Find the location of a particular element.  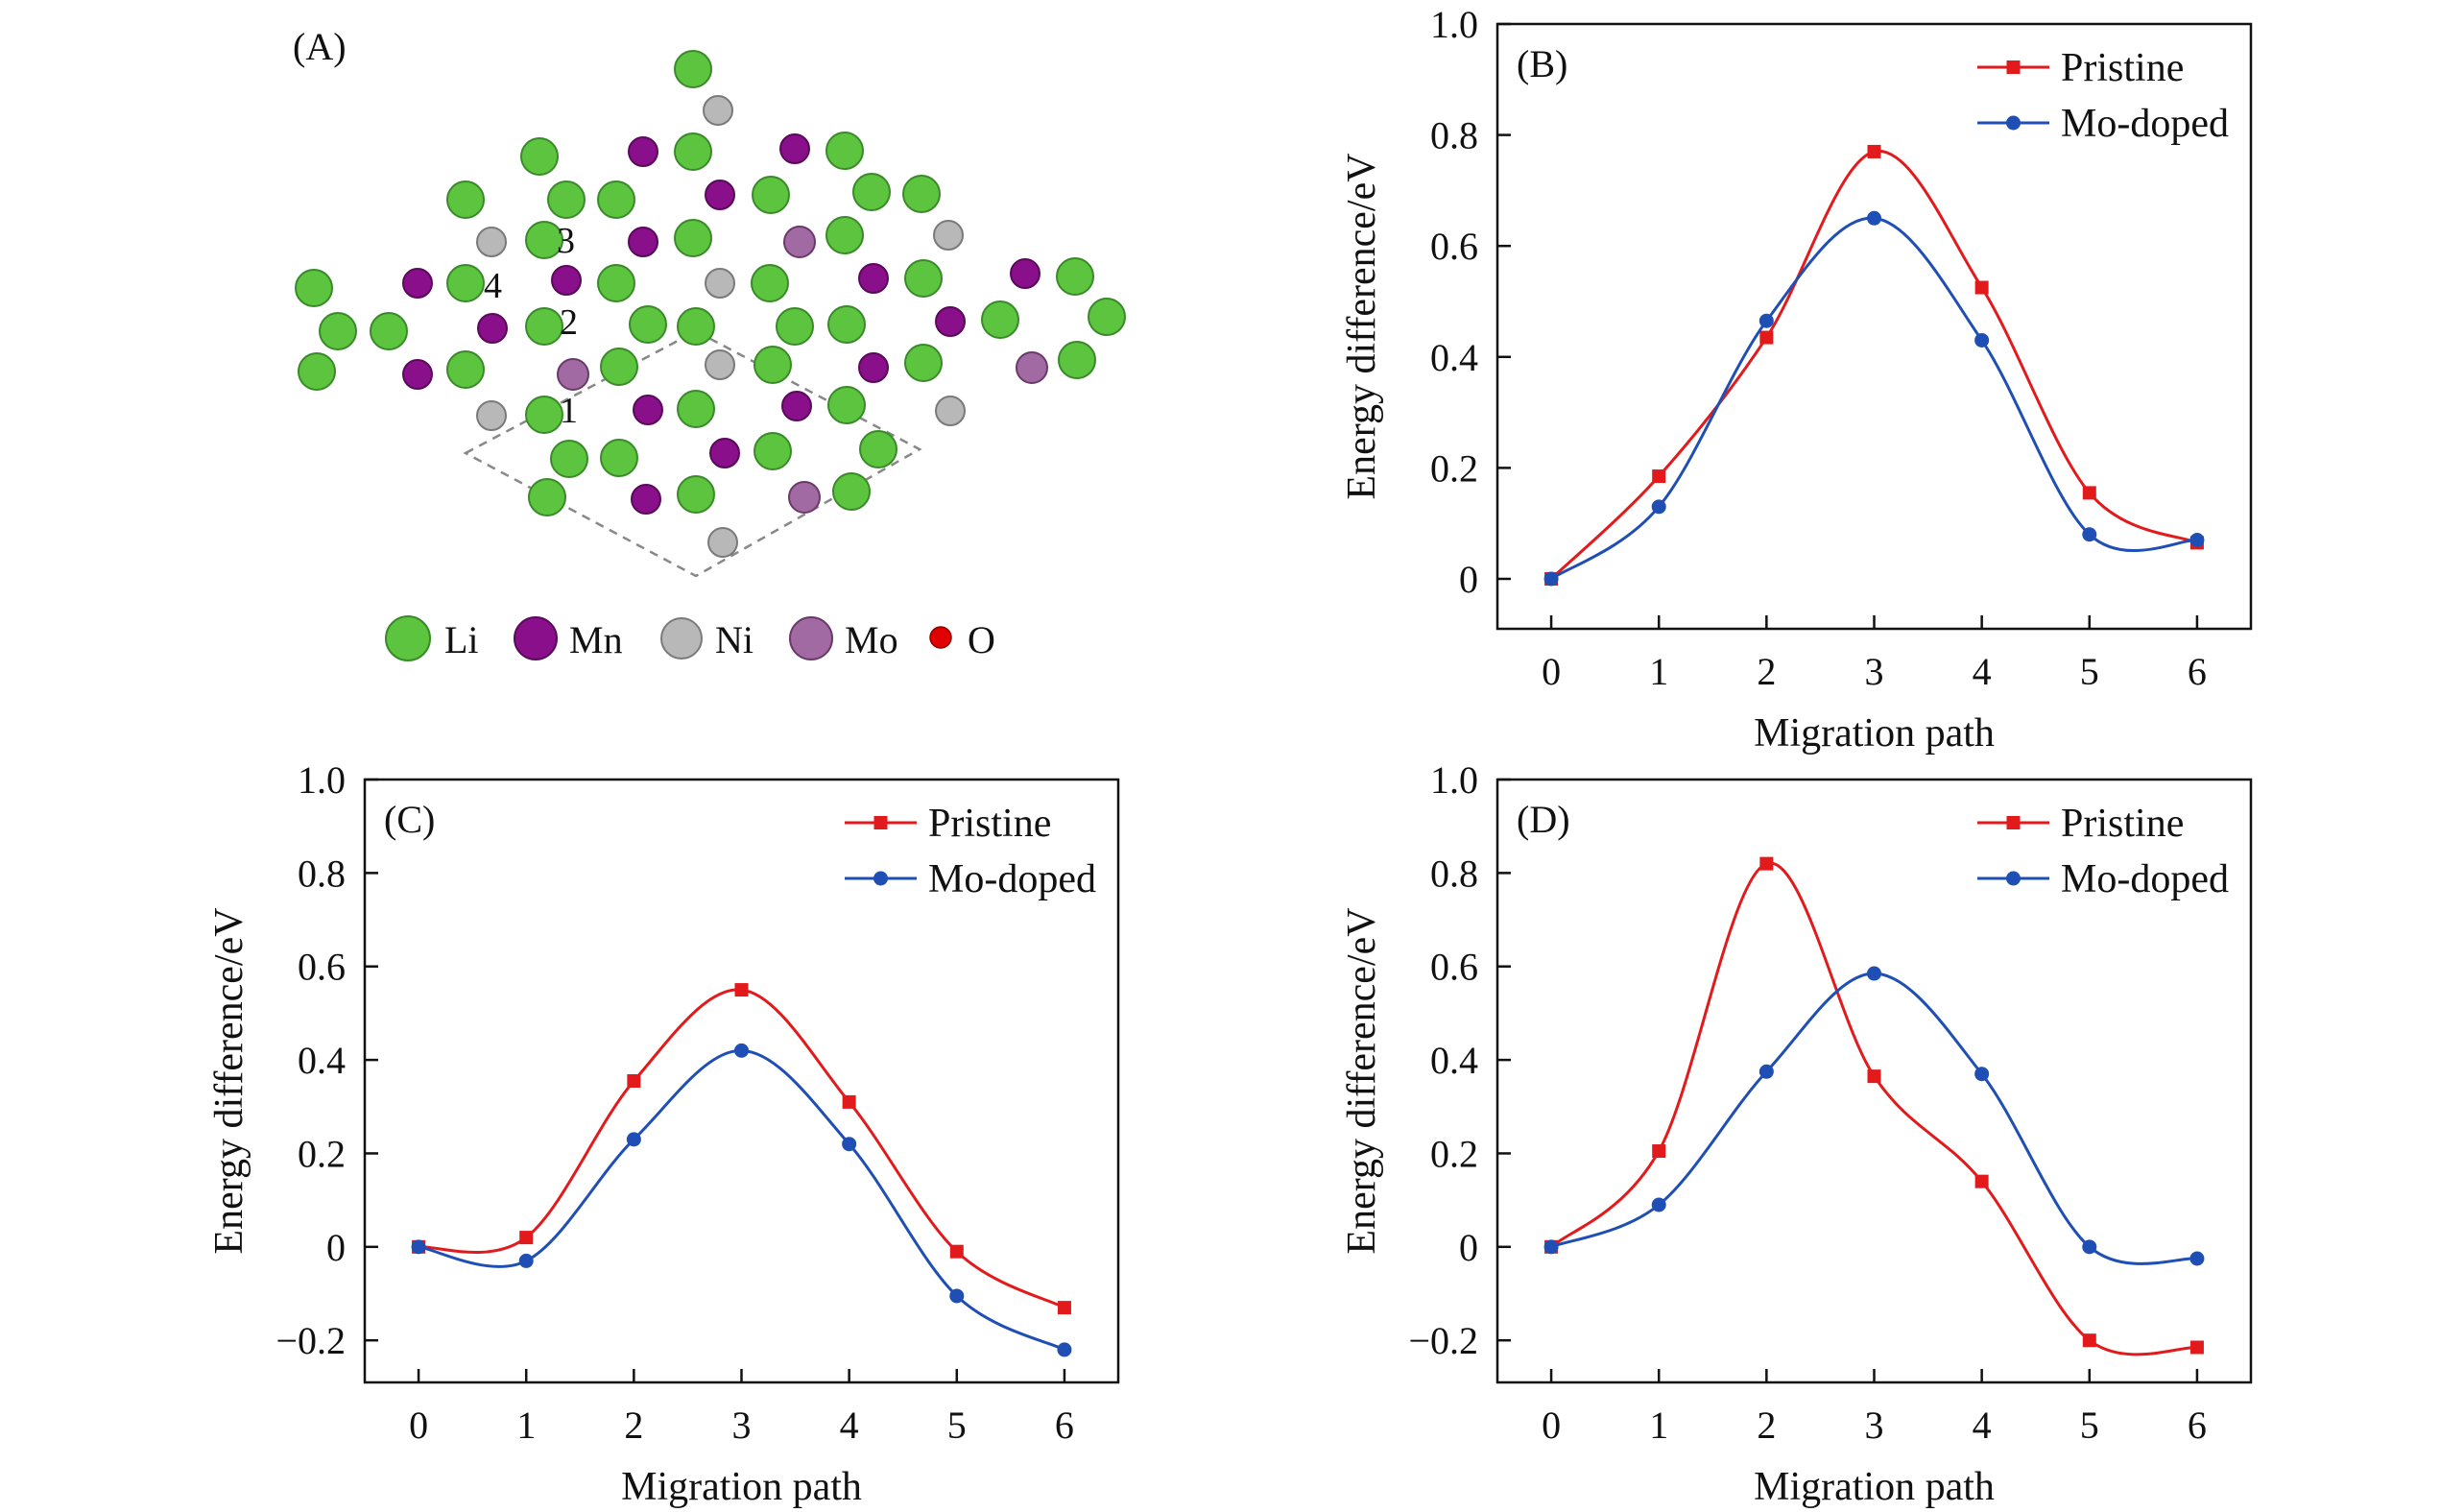

site-label-3: 3 is located at coordinates (566, 241).